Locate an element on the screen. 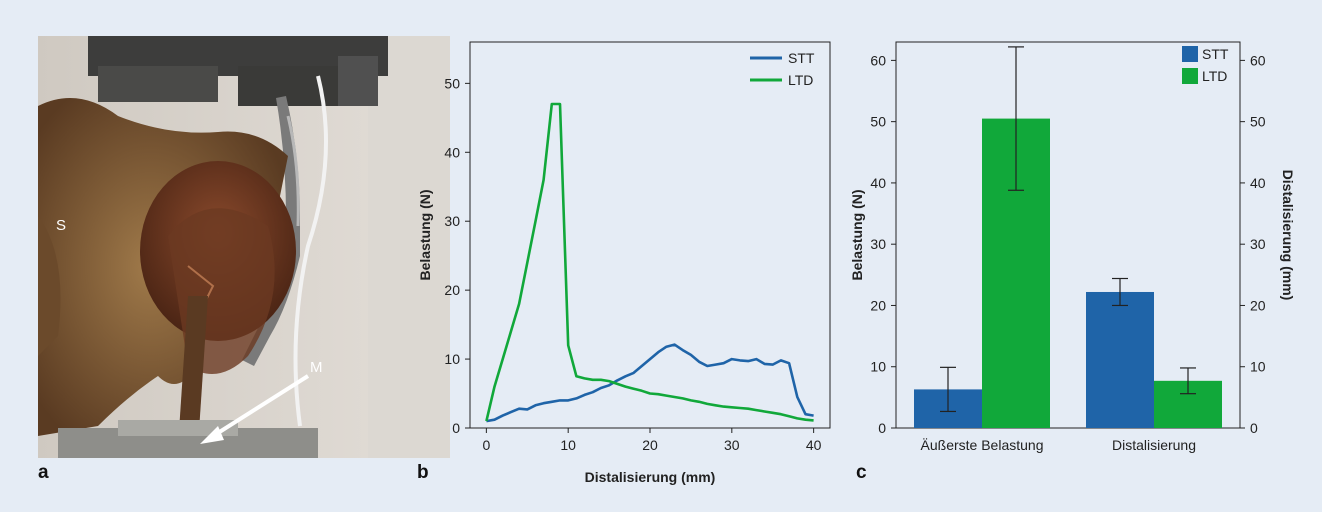  y2-tick-label: 40 is located at coordinates (1258, 183).